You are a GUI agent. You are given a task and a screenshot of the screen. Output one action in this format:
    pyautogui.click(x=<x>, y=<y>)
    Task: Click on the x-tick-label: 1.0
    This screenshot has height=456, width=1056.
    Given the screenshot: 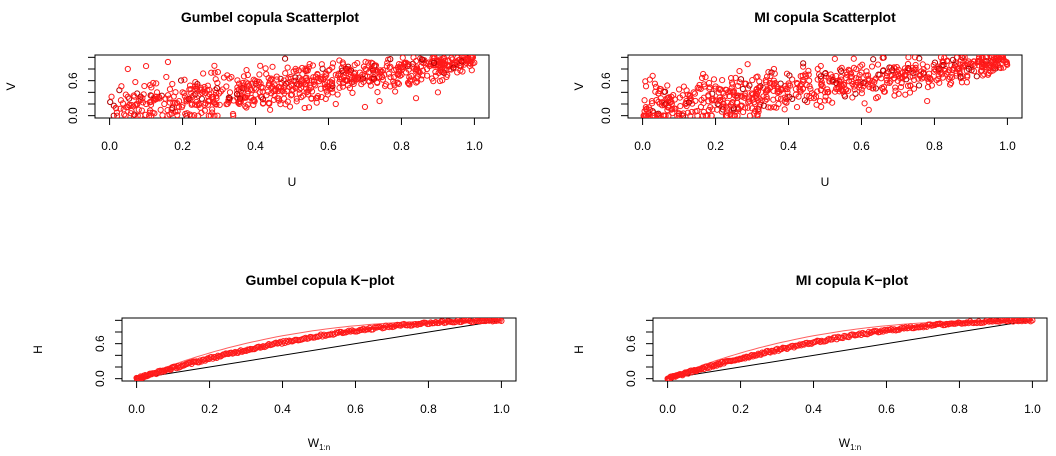 What is the action you would take?
    pyautogui.click(x=501, y=409)
    